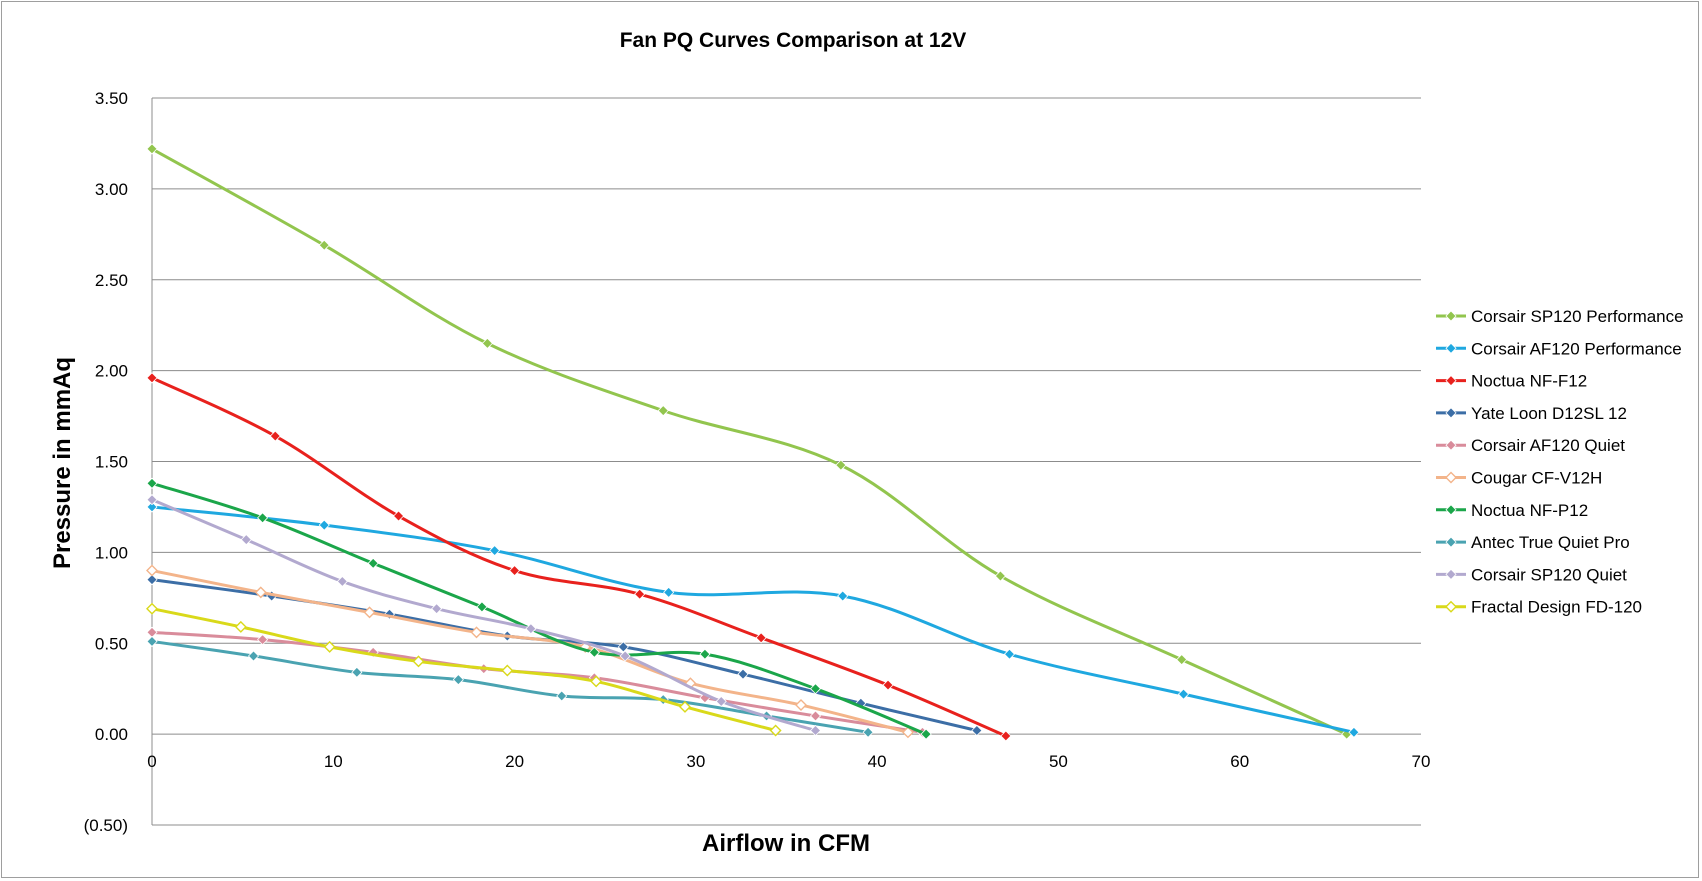  What do you see at coordinates (1549, 574) in the screenshot?
I see `legend-label: Corsair SP120 Quiet` at bounding box center [1549, 574].